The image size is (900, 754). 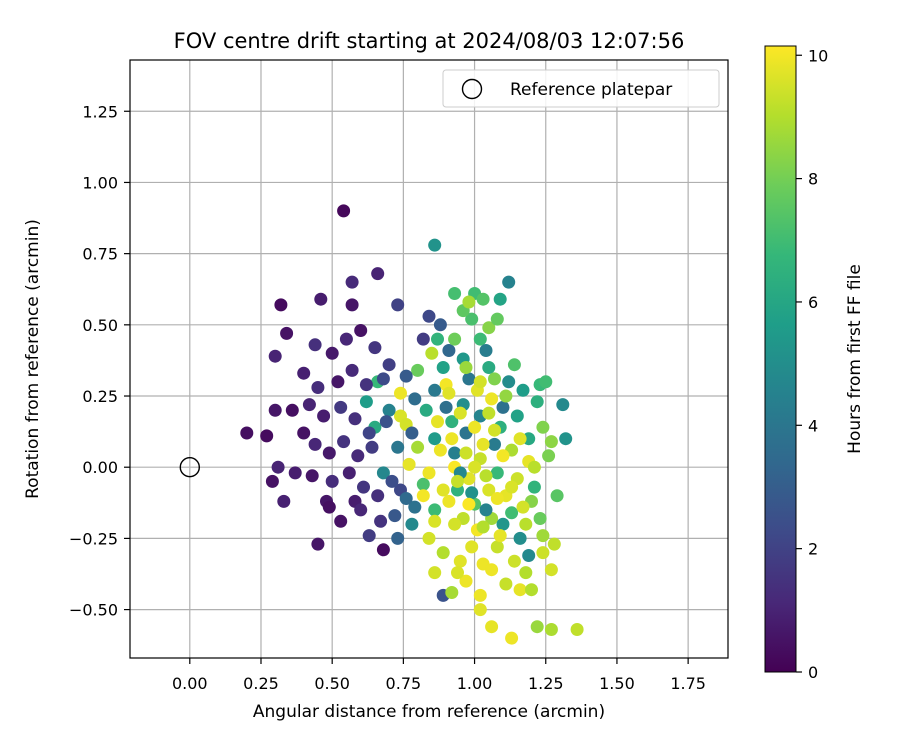 I want to click on y-tick-label: −0.25, so click(x=93, y=538).